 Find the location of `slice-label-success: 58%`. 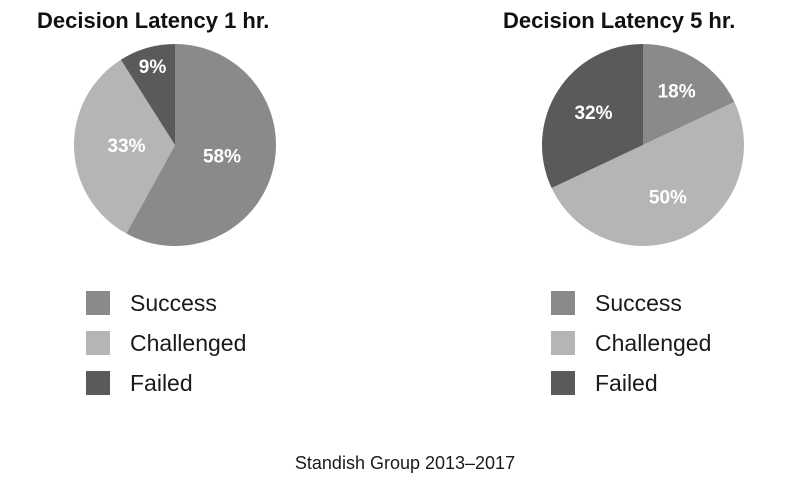

slice-label-success: 58% is located at coordinates (222, 157).